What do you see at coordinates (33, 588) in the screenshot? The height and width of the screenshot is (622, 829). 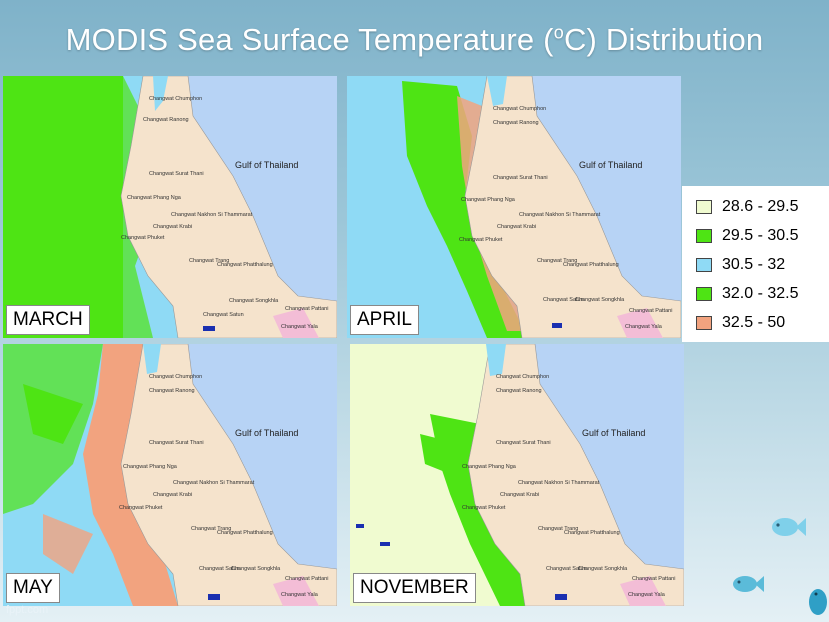 I see `month-label: MAY` at bounding box center [33, 588].